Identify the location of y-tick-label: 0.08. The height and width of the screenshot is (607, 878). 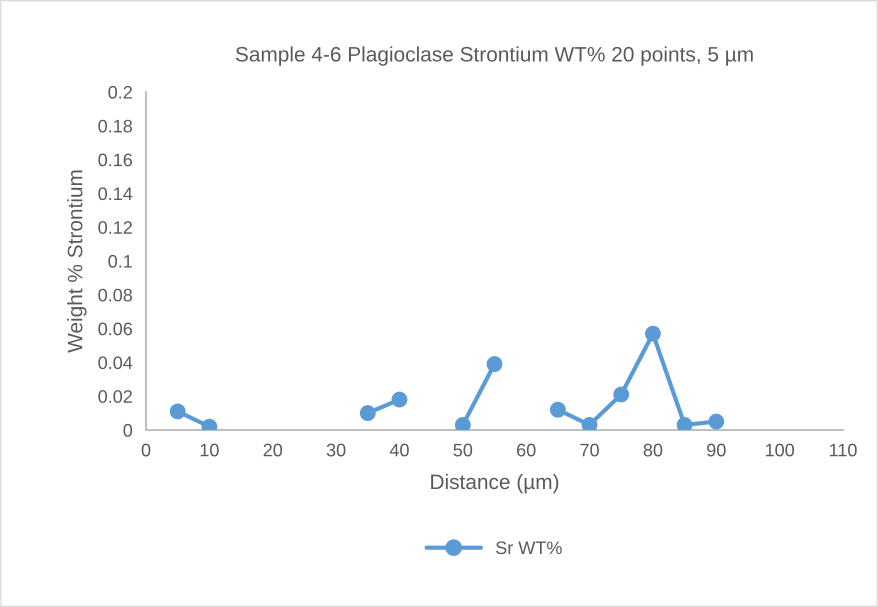
(115, 295).